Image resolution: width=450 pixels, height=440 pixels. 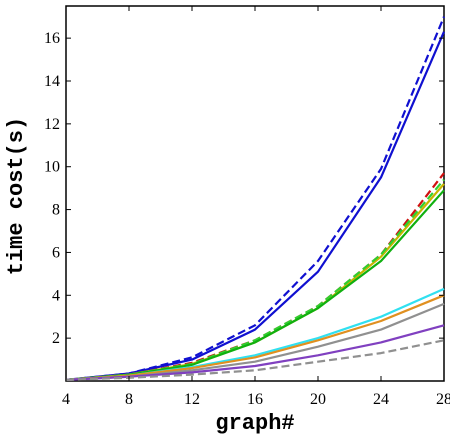 I want to click on y-tick-label: 14, so click(x=52, y=81).